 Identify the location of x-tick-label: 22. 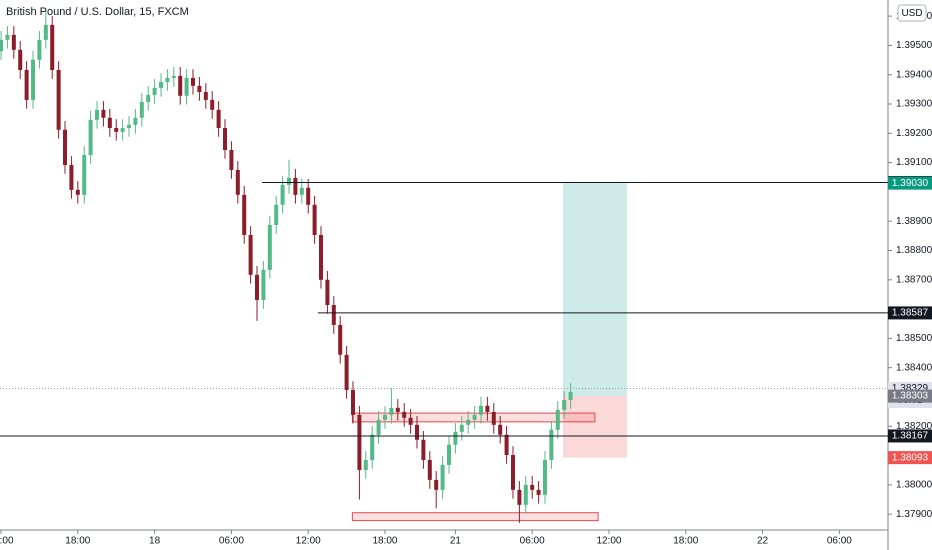
(763, 541).